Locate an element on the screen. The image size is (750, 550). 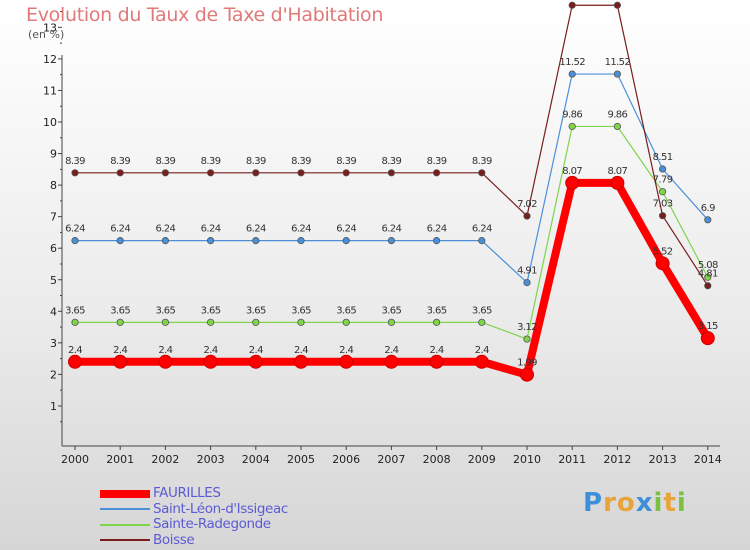
x-tick-label: 2010 is located at coordinates (527, 459).